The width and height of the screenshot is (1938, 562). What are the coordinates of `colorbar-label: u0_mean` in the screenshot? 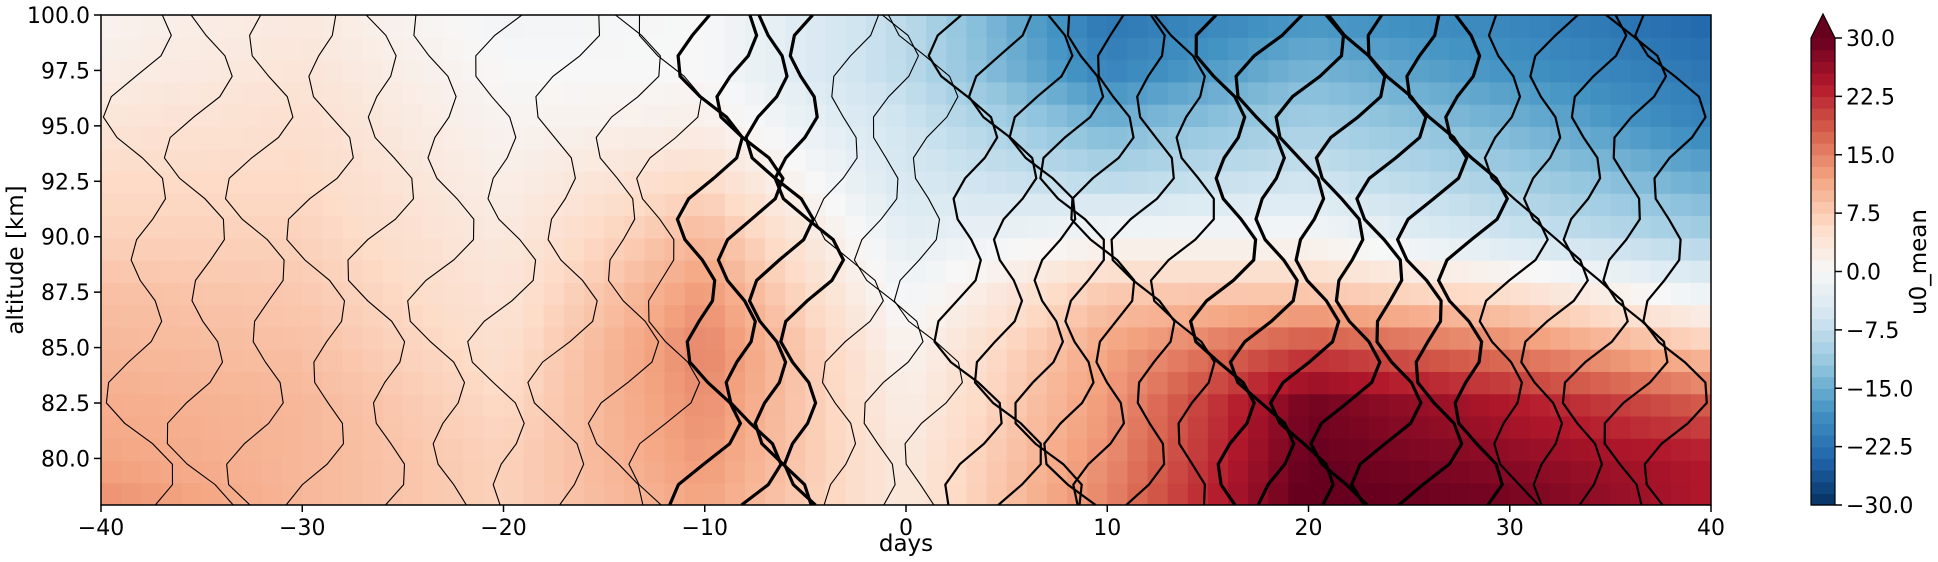 It's located at (1919, 262).